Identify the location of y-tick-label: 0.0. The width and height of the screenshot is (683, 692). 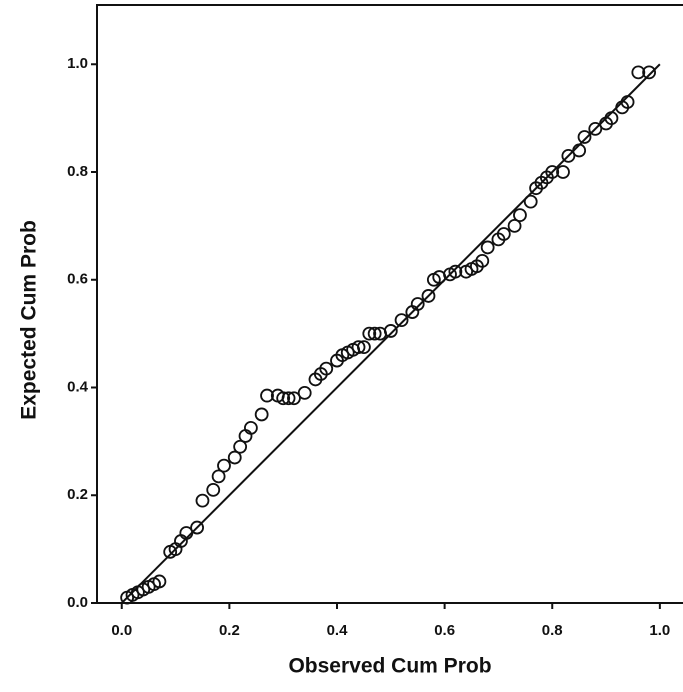
(77, 602).